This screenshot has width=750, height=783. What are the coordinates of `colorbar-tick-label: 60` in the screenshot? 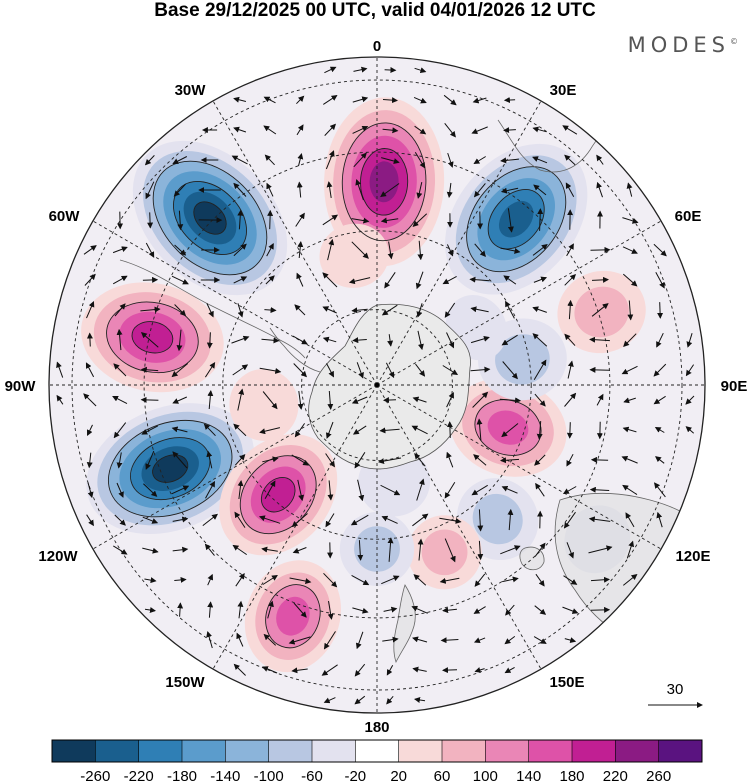 It's located at (442, 775).